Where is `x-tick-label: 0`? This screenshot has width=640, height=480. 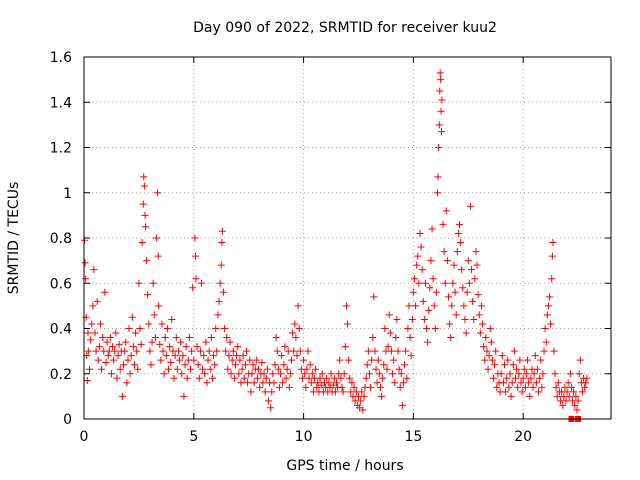 x-tick-label: 0 is located at coordinates (84, 437).